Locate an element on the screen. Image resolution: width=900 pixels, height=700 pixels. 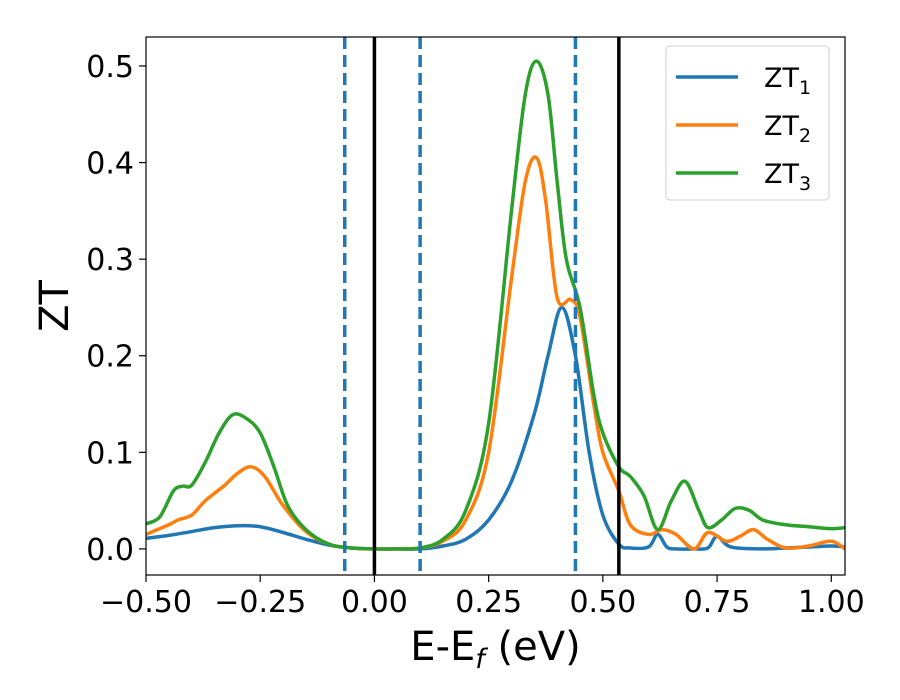
y-ticks: 0.0 0.1 0.2 0.3 0.4 0.5 is located at coordinates (116, 309).